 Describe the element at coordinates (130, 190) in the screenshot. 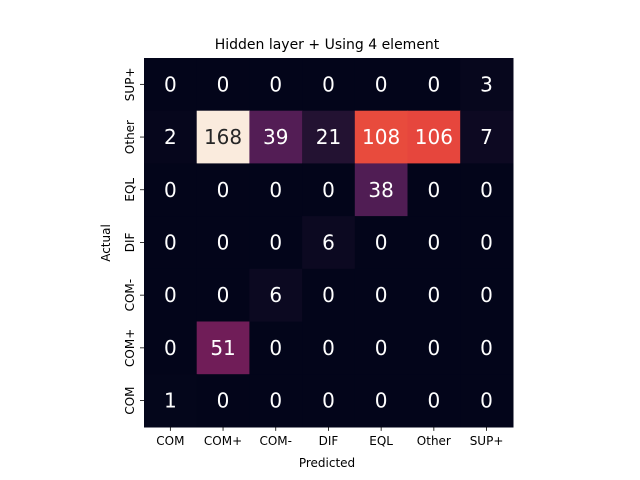

I see `y-tick-label: EQL` at that location.